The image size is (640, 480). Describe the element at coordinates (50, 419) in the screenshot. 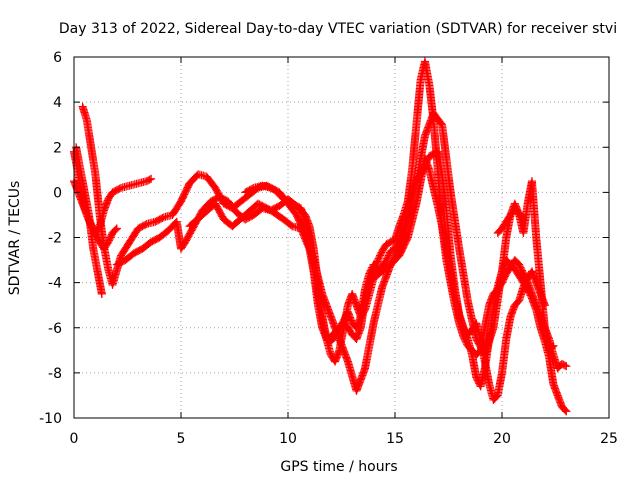

I see `y-tick-label: -10` at that location.